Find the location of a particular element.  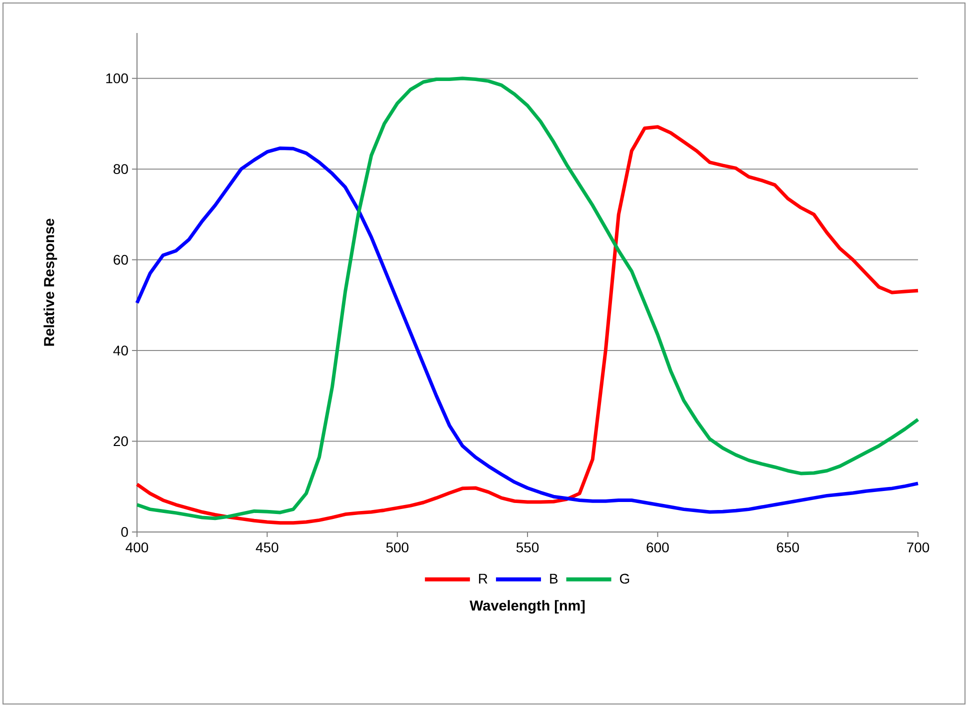

y-tick-label: 80 is located at coordinates (121, 169).